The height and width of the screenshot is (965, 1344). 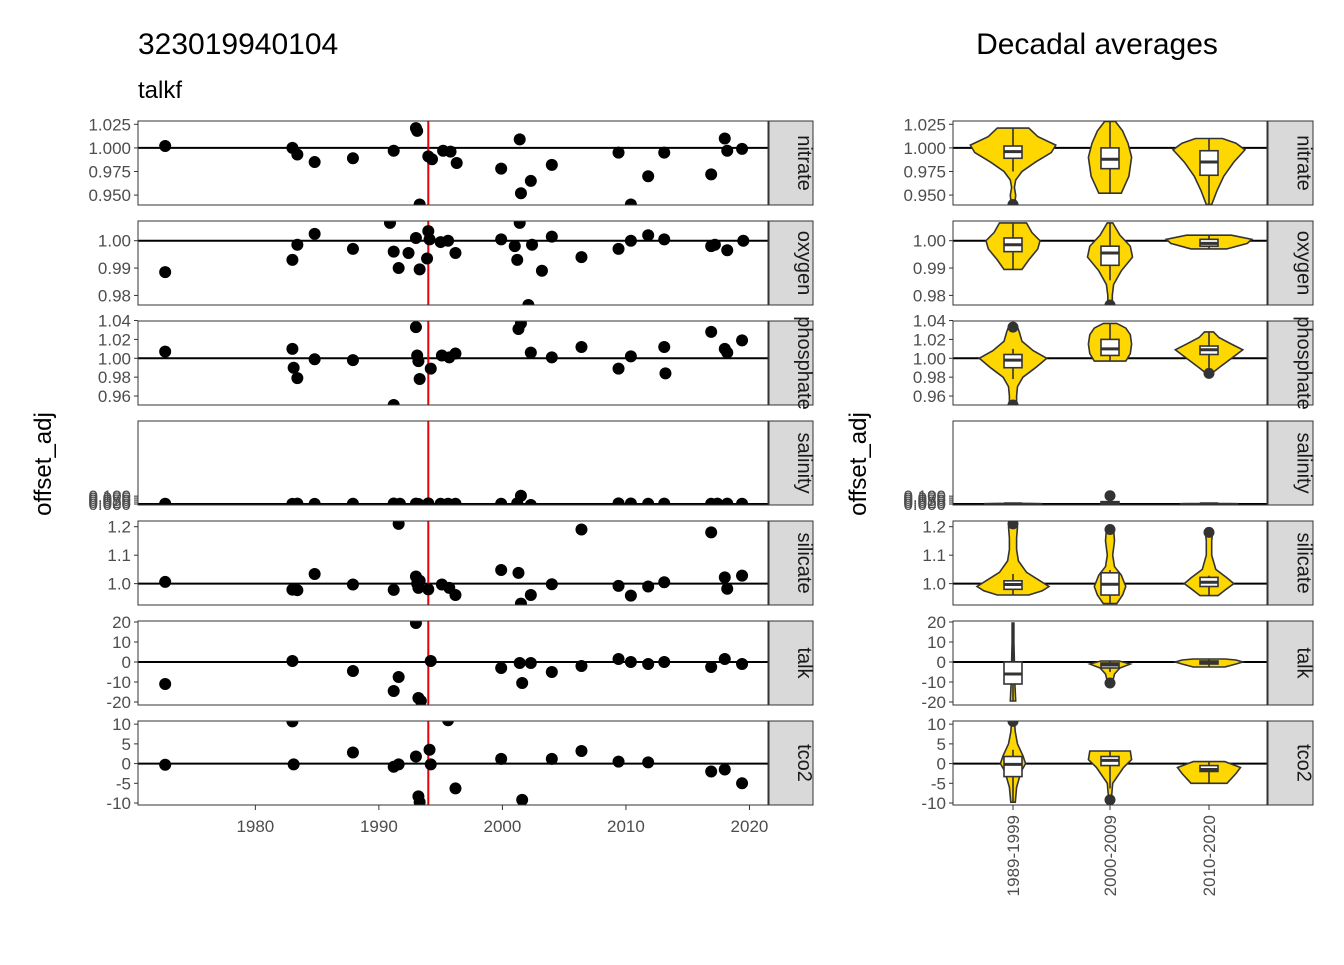 I want to click on violin-ytick-label: 0.950, so click(x=924, y=195).